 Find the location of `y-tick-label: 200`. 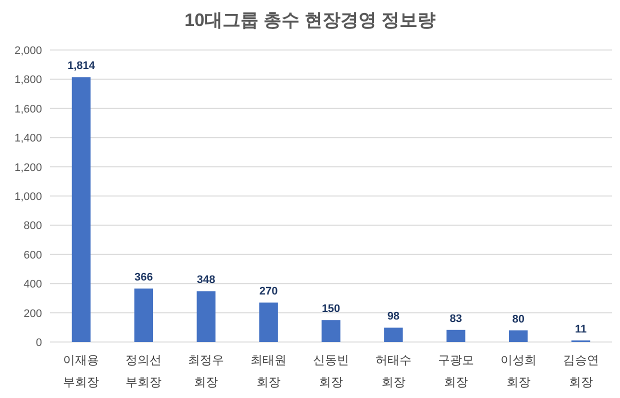

y-tick-label: 200 is located at coordinates (33, 314).